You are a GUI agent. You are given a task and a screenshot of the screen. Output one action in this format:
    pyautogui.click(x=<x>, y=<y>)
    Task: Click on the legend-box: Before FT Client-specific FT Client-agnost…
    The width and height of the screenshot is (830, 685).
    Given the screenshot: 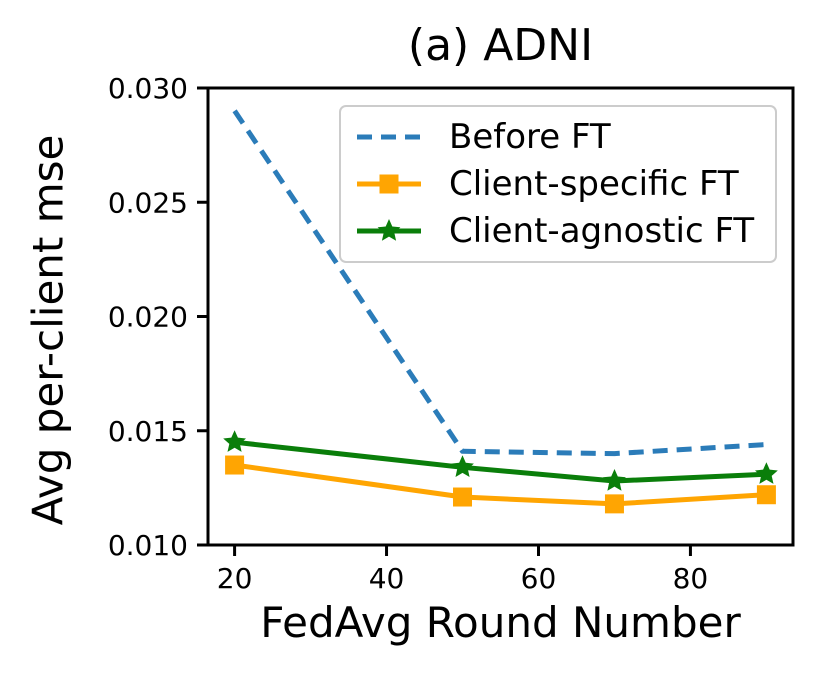 What is the action you would take?
    pyautogui.click(x=558, y=184)
    